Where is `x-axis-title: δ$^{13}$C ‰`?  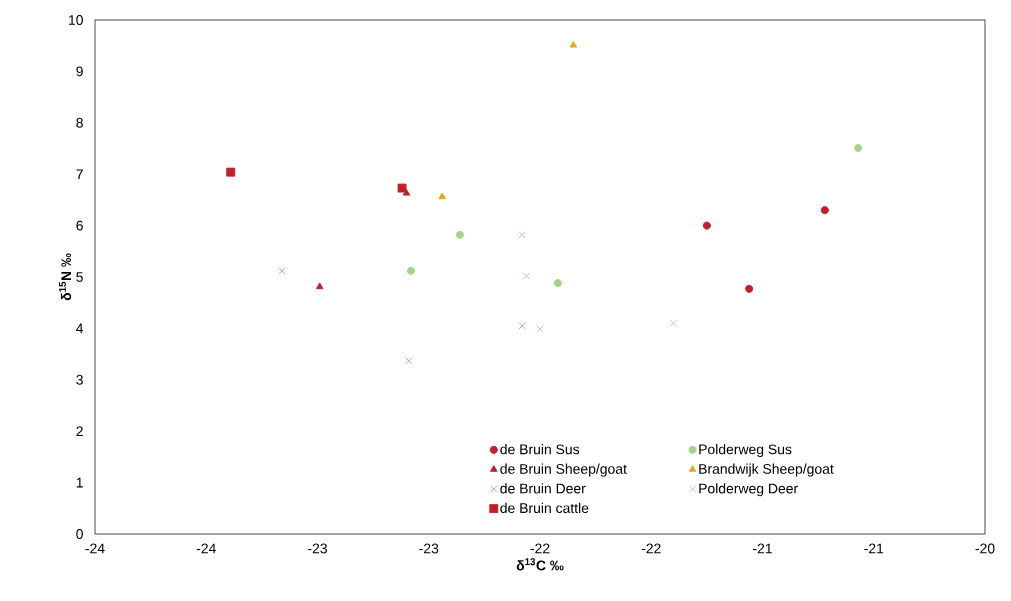 x-axis-title: δ$^{13}$C ‰ is located at coordinates (540, 564).